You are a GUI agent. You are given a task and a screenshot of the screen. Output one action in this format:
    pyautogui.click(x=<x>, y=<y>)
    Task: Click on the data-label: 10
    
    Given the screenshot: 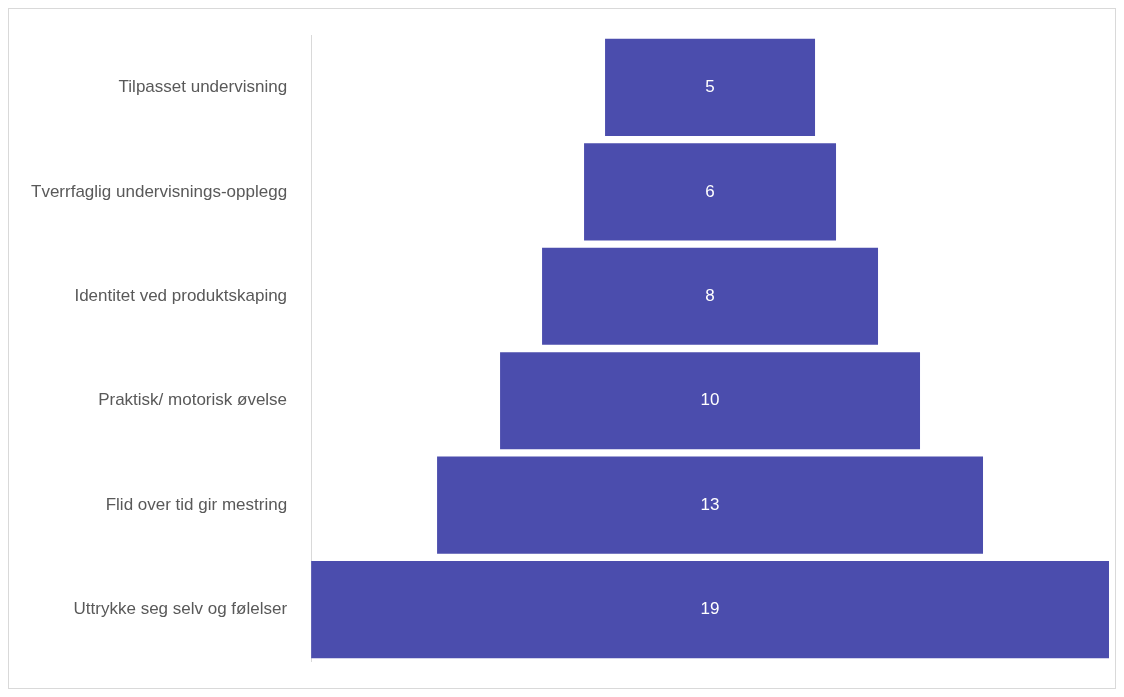 What is the action you would take?
    pyautogui.click(x=710, y=400)
    